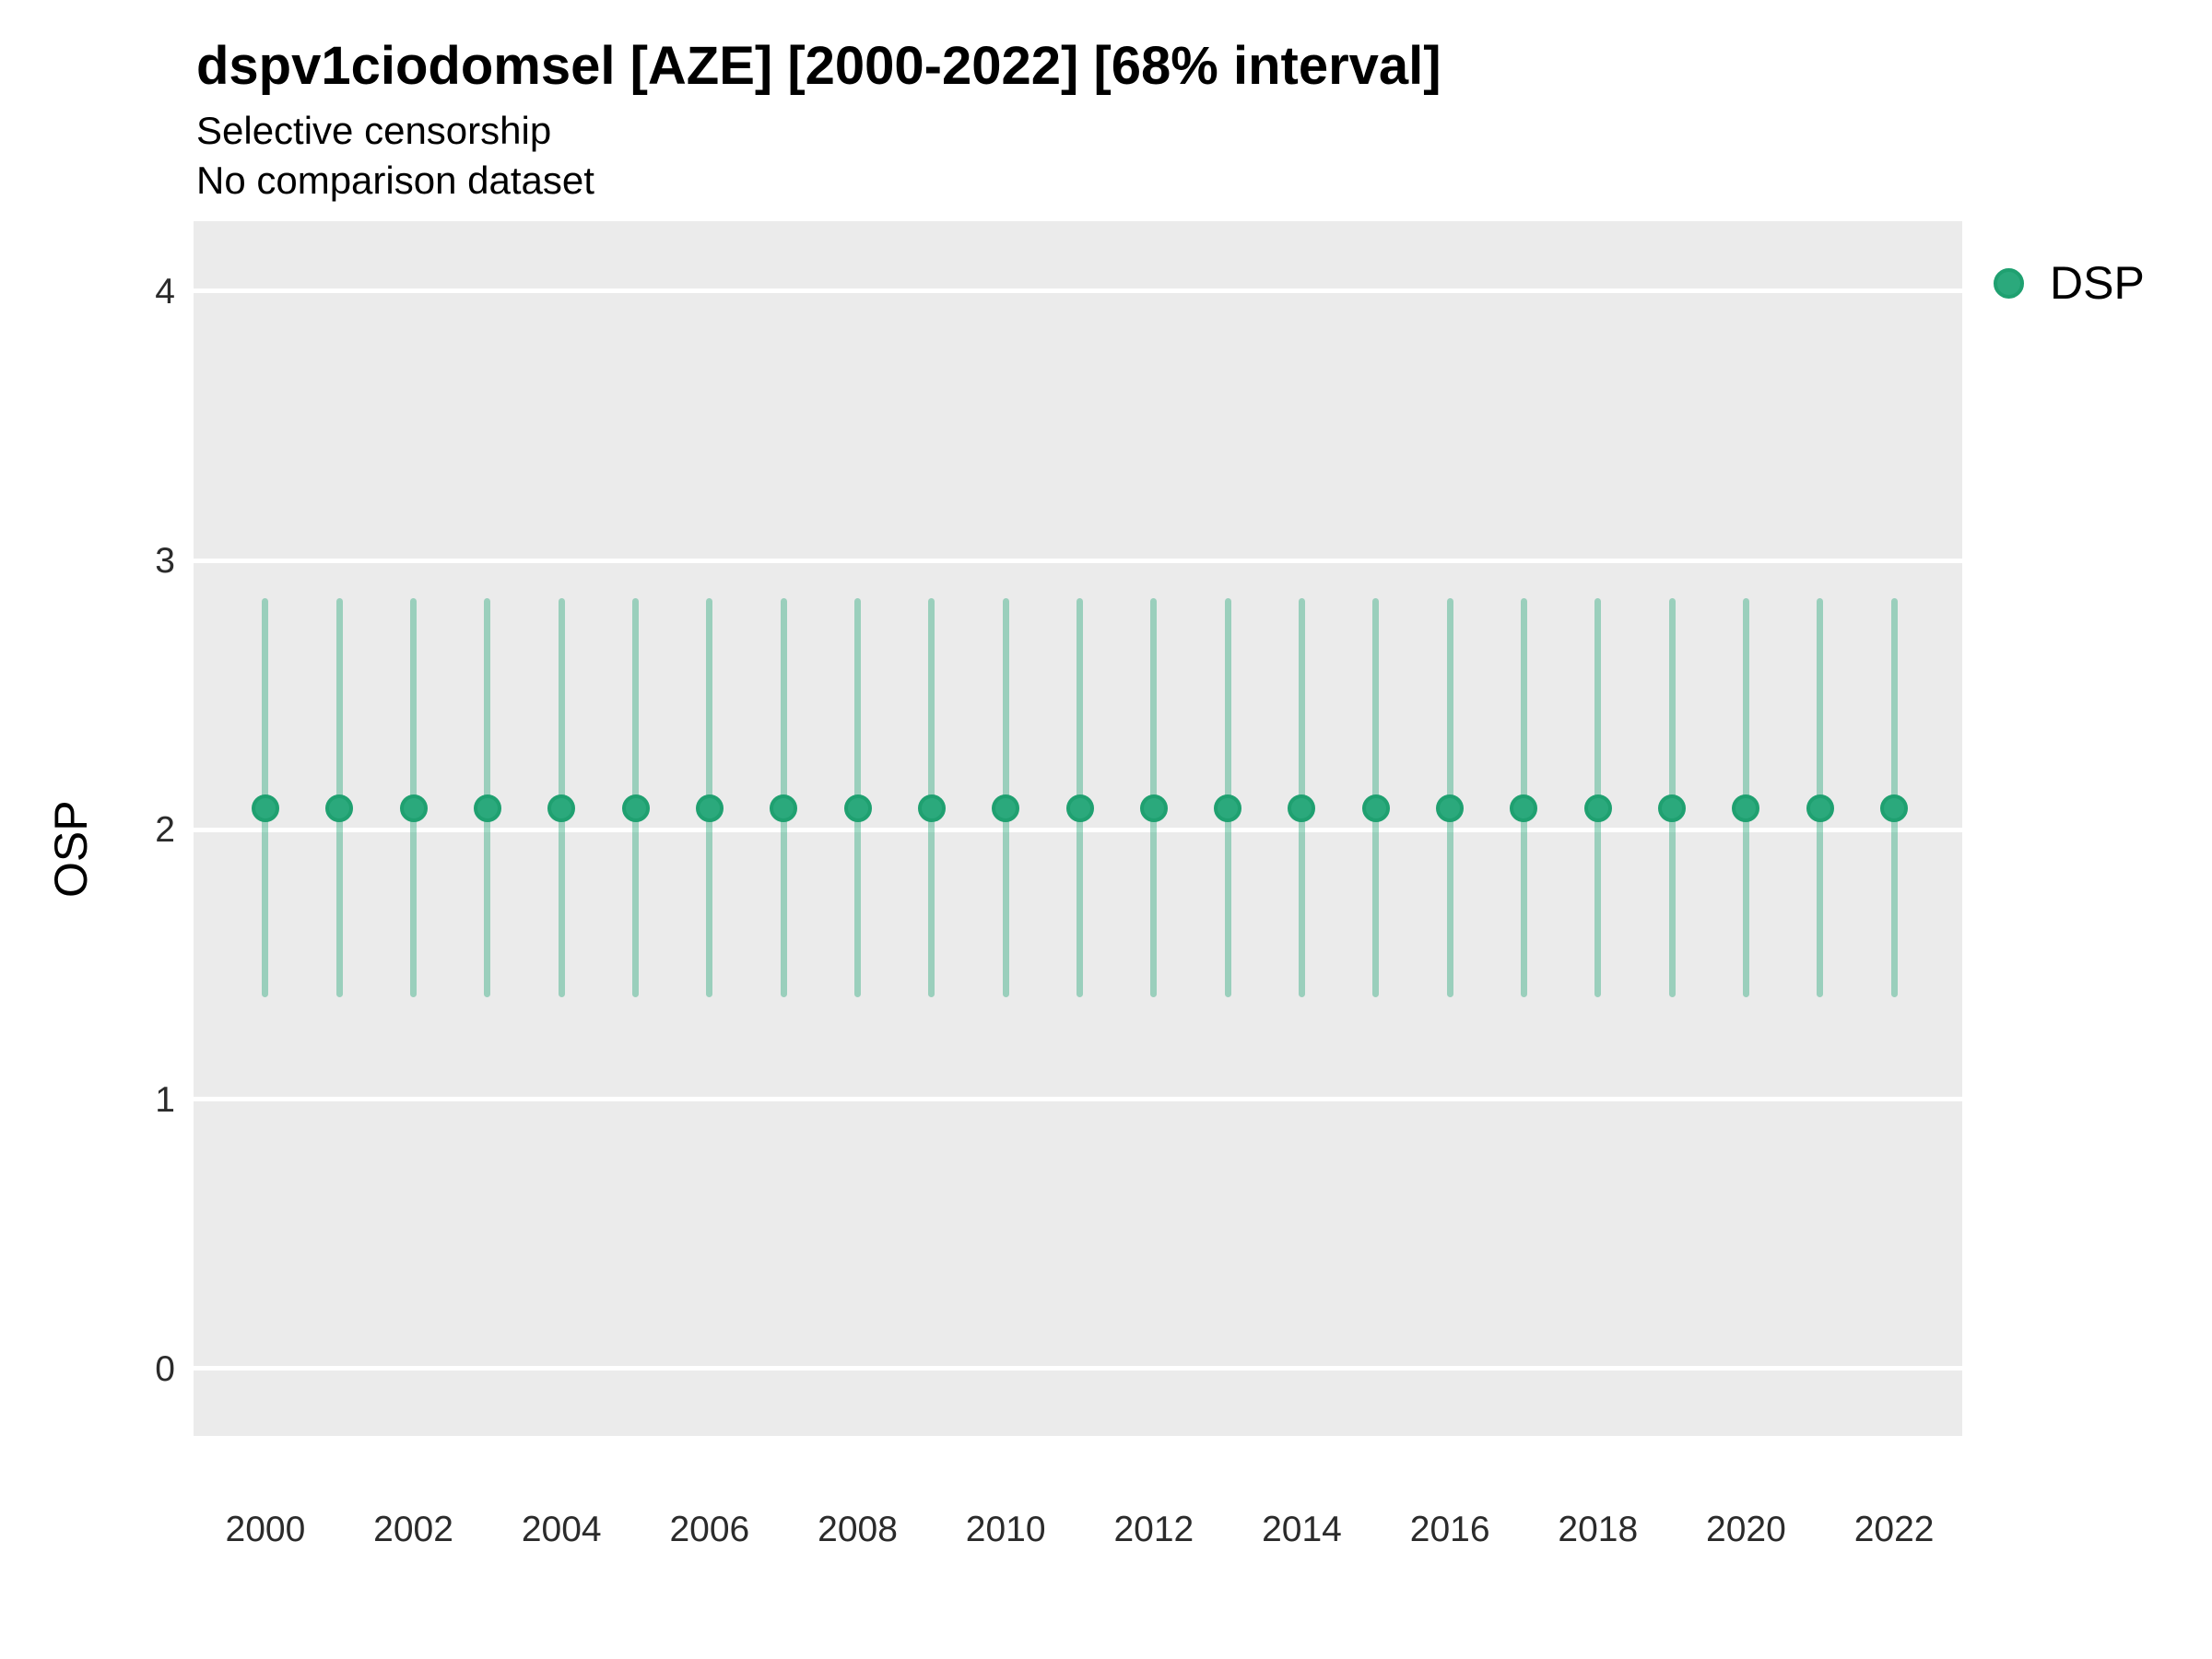  Describe the element at coordinates (413, 1529) in the screenshot. I see `x-tick-label-2002: 2002` at that location.